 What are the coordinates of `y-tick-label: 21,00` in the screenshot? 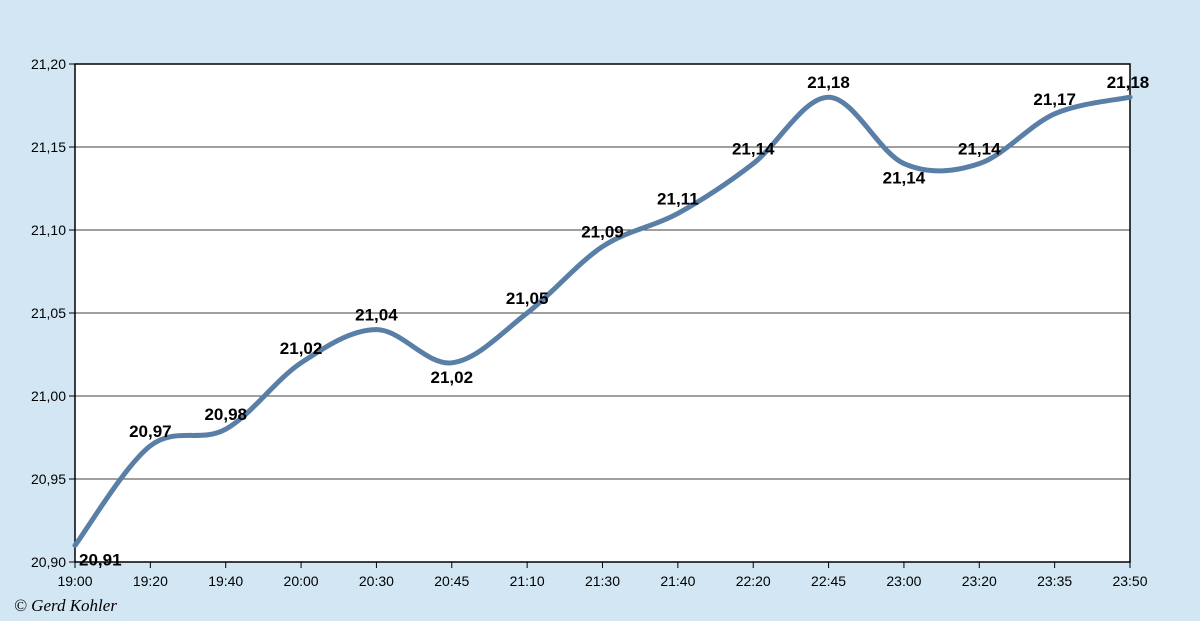 It's located at (48, 396).